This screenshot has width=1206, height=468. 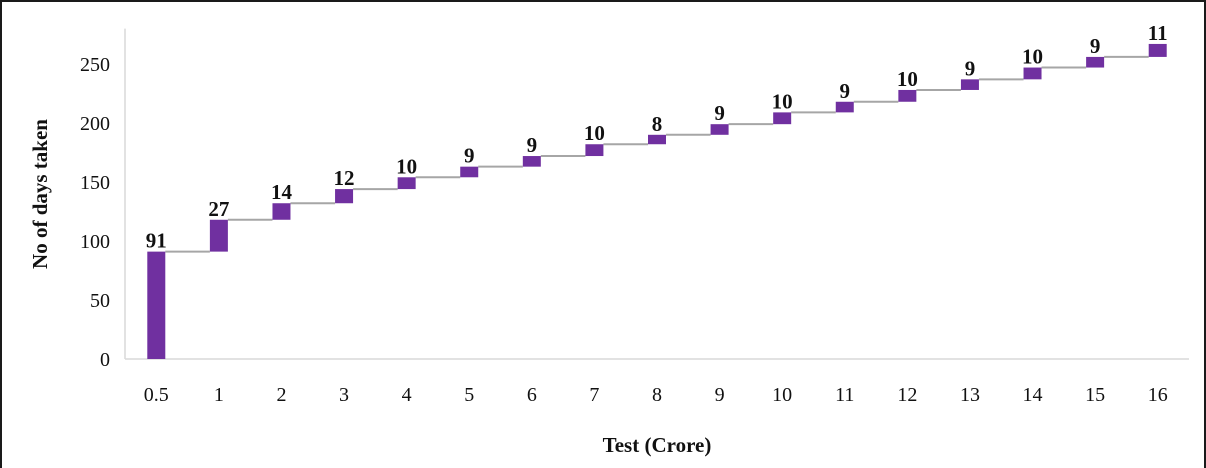 I want to click on x-axis-title: Test (Crore), so click(x=657, y=445).